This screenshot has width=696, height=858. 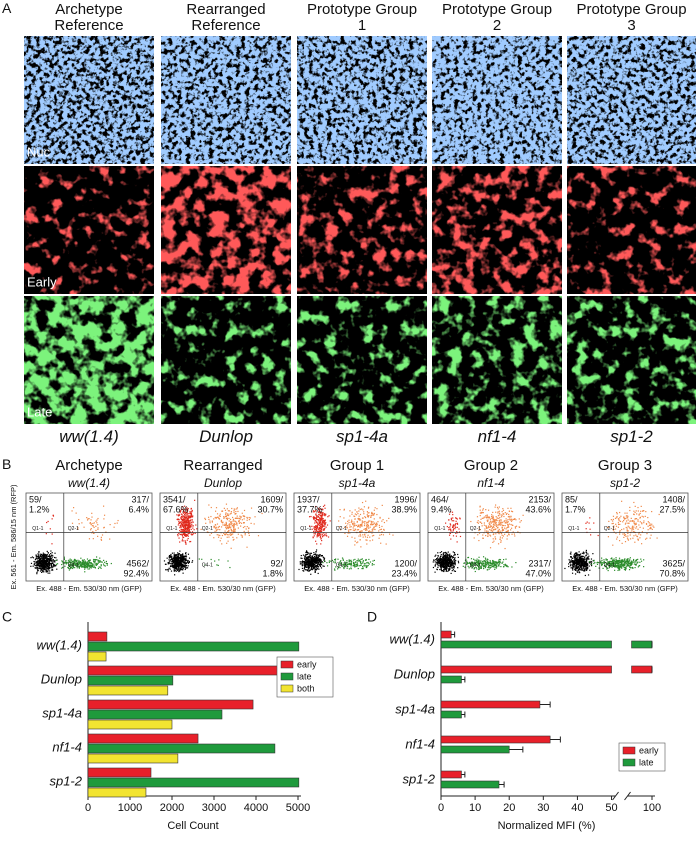 I want to click on strain-label: nf1-4, so click(x=497, y=437).